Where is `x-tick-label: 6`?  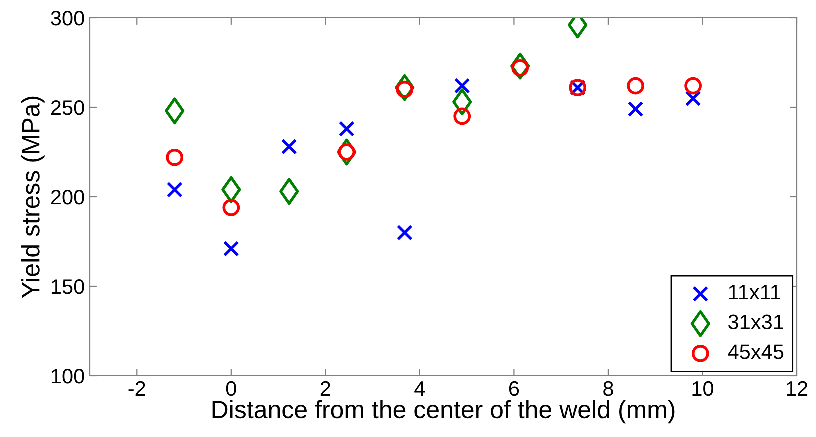
x-tick-label: 6 is located at coordinates (514, 388).